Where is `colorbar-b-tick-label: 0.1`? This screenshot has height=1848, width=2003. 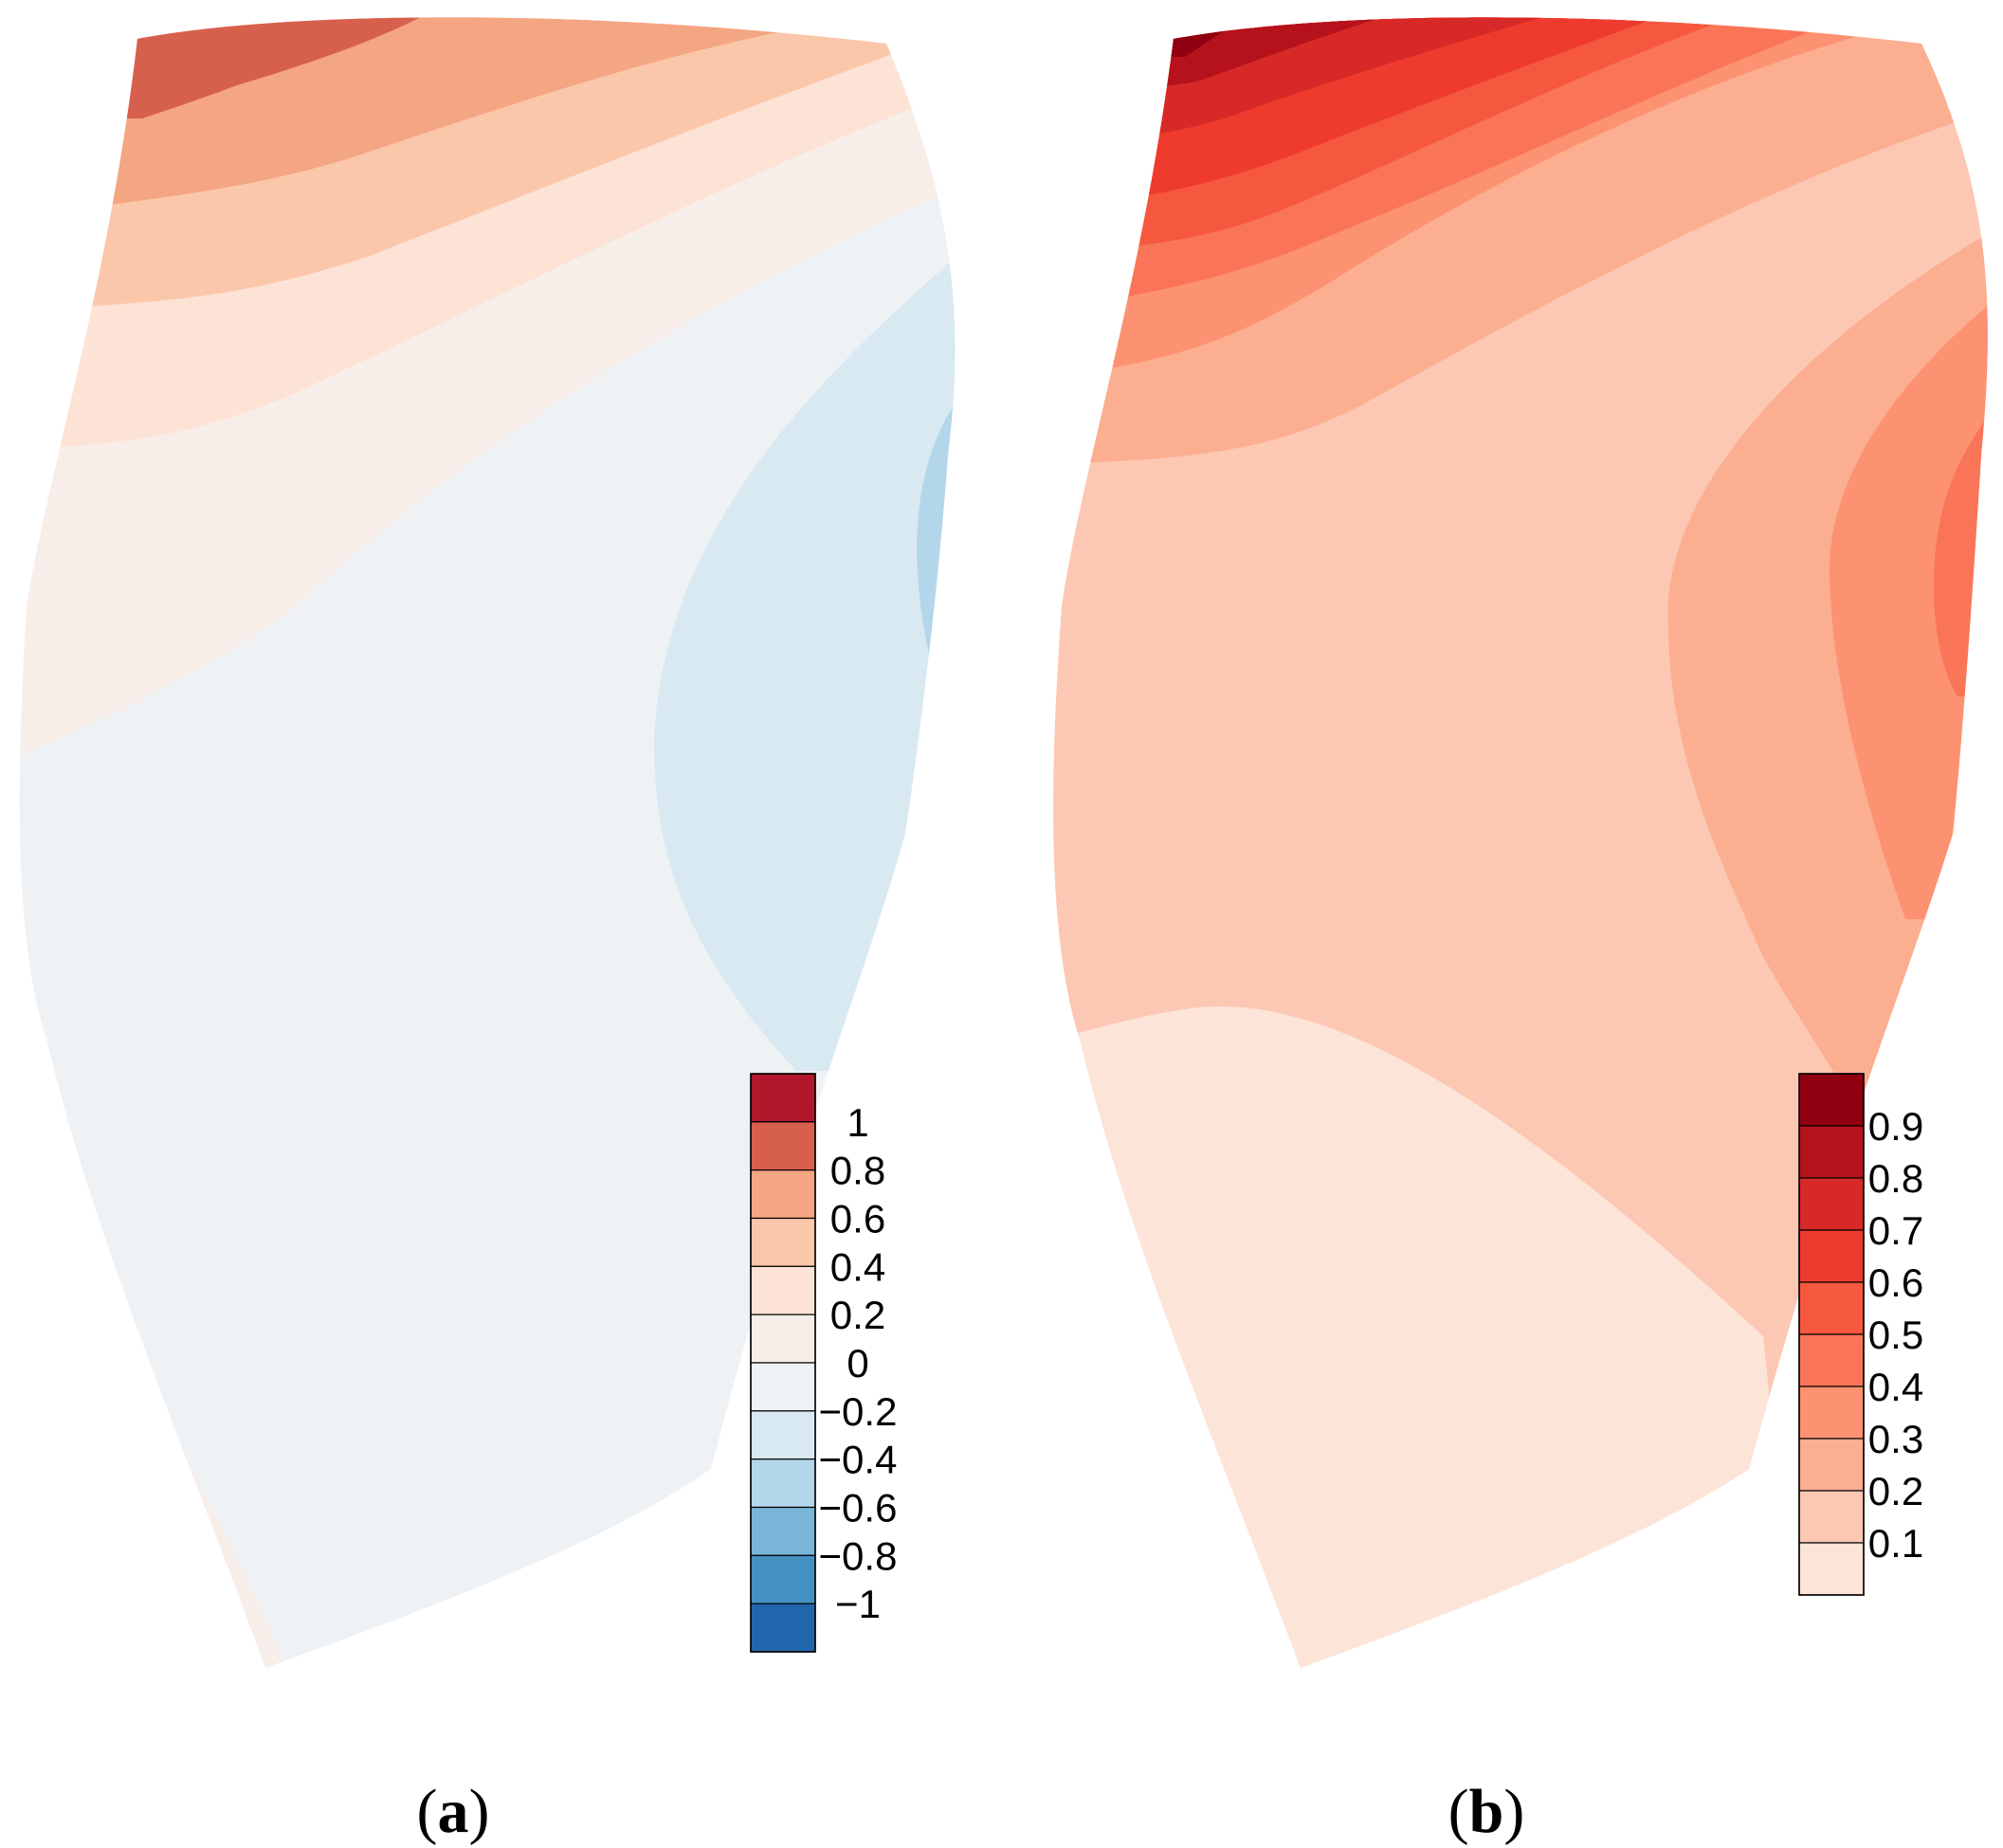 colorbar-b-tick-label: 0.1 is located at coordinates (1896, 1544).